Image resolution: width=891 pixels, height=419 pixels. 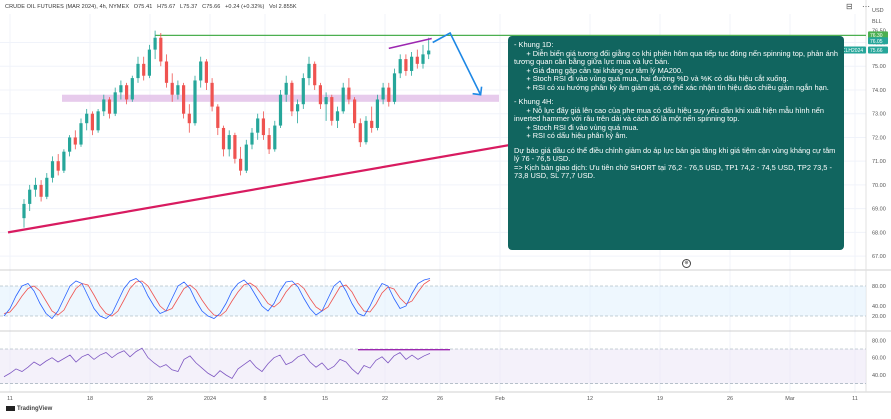 What do you see at coordinates (590, 399) in the screenshot?
I see `time-tick-label: 12` at bounding box center [590, 399].